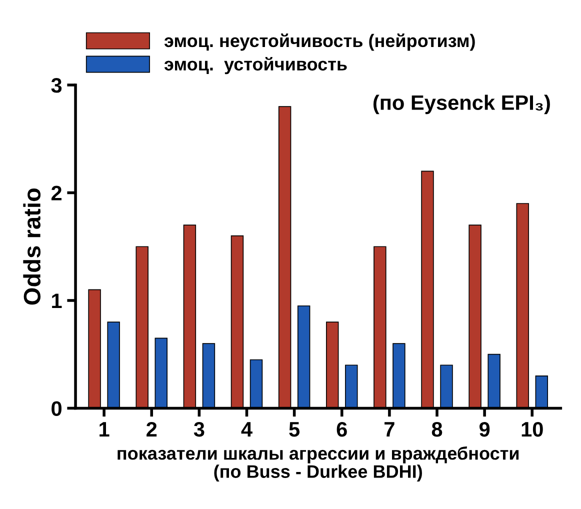 This screenshot has height=509, width=581. Describe the element at coordinates (341, 429) in the screenshot. I see `x-tick-label: 6` at that location.